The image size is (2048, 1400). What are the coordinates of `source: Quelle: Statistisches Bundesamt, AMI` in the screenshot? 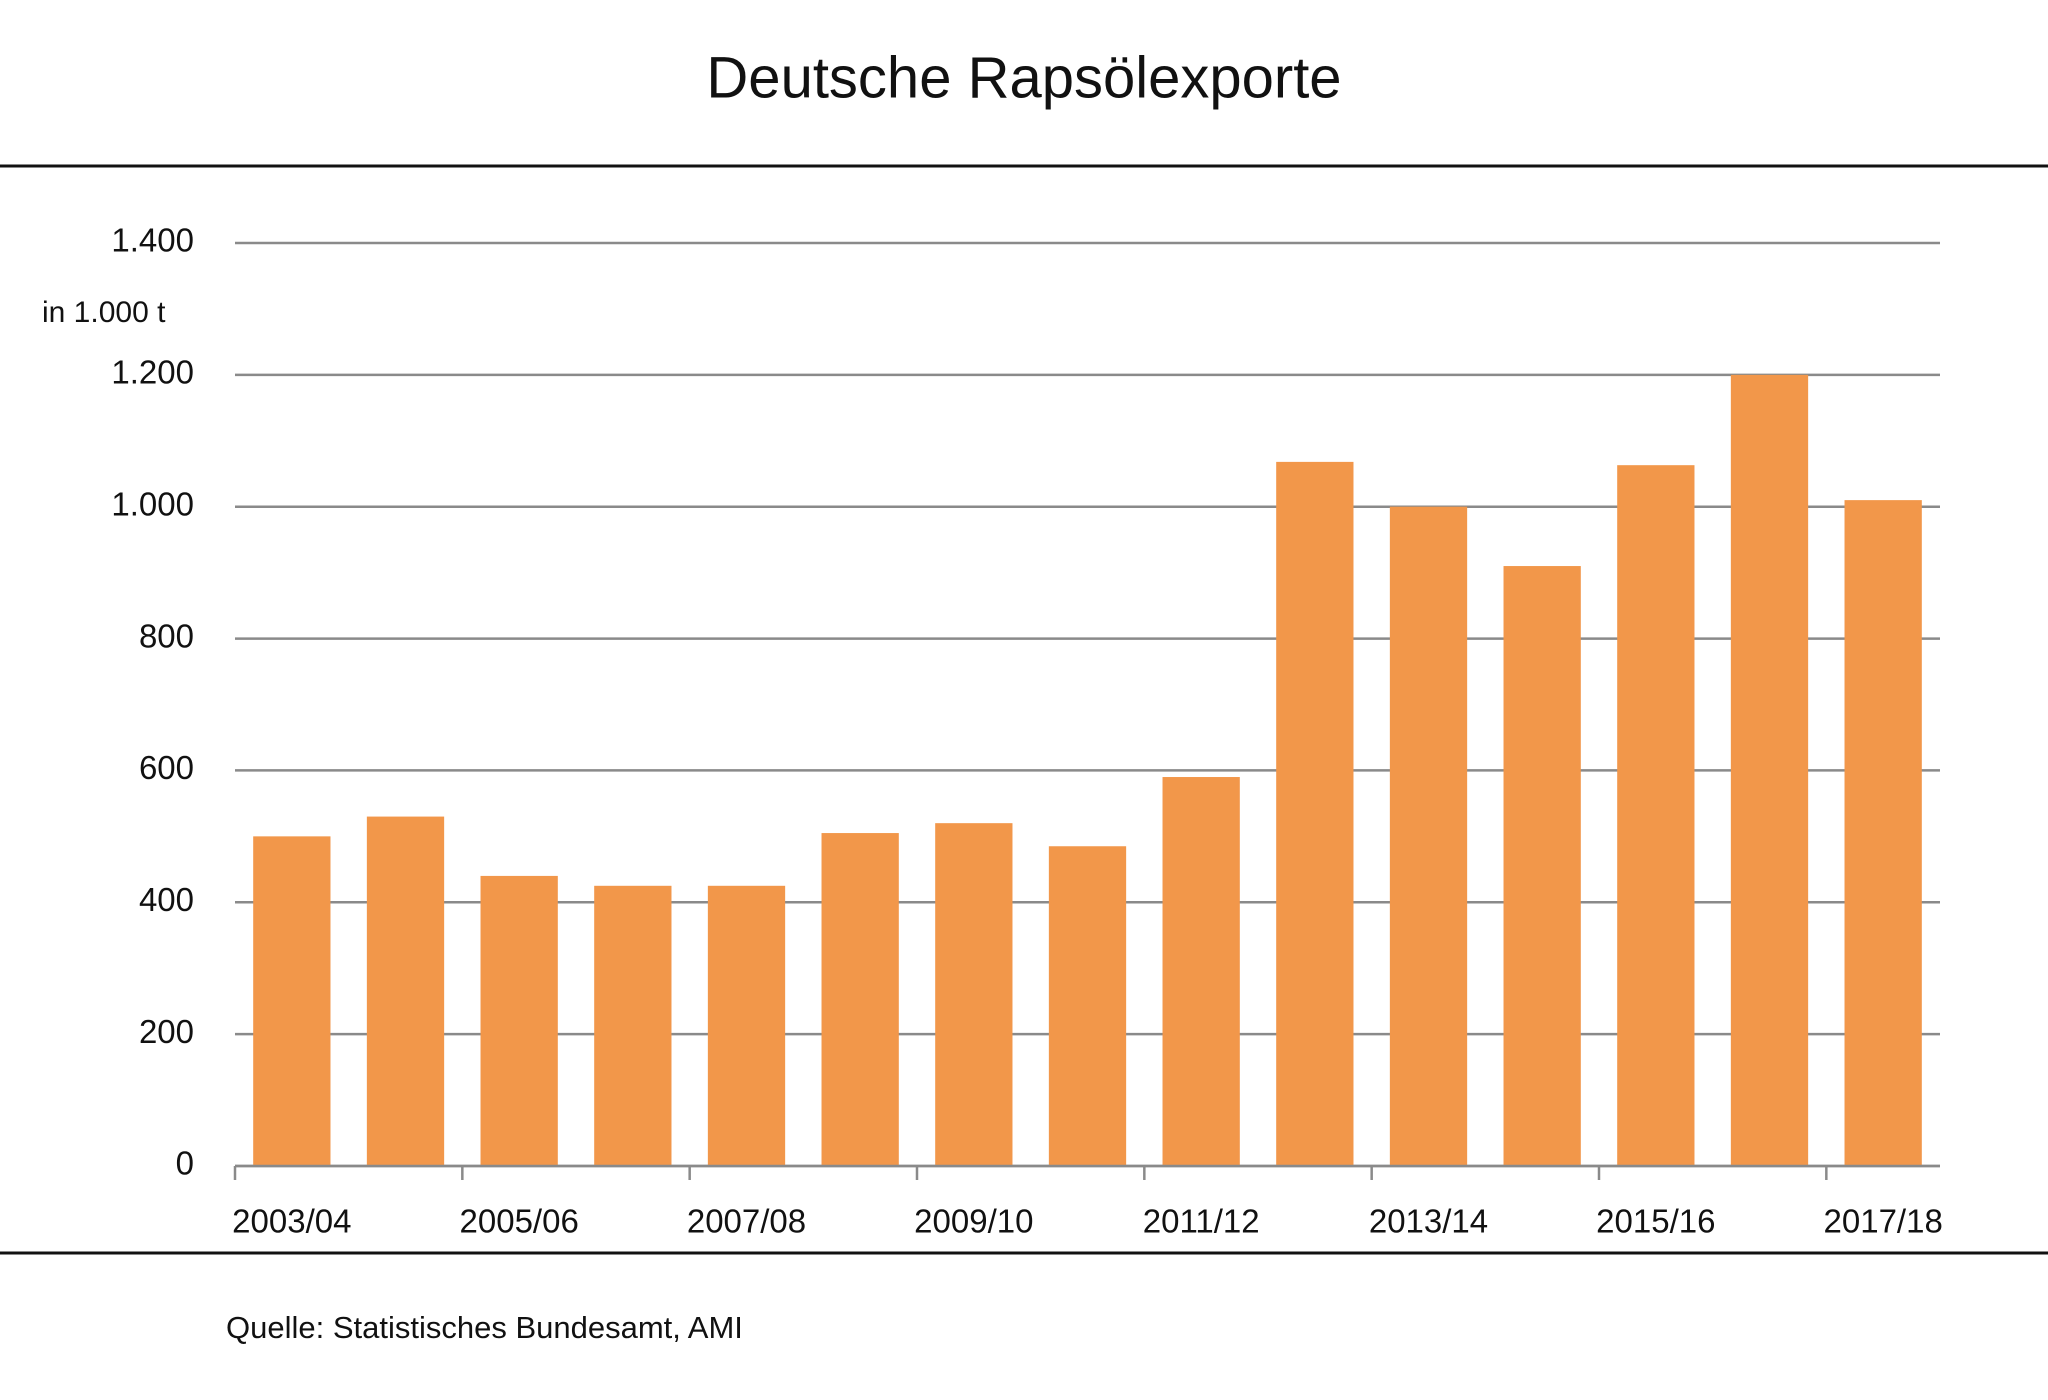 It's located at (484, 1327).